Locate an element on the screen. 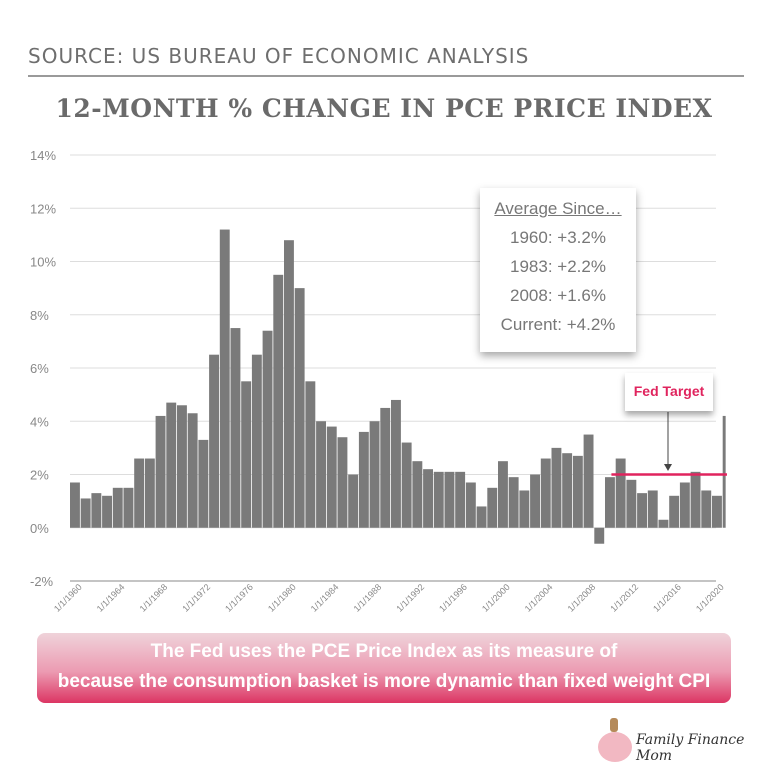 This screenshot has height=768, width=768. divider is located at coordinates (386, 76).